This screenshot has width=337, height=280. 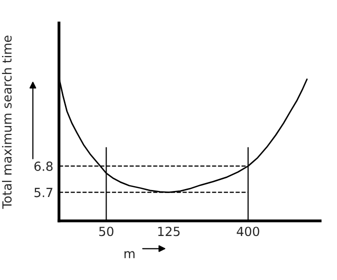 I want to click on y-tick-label: 6.8, so click(x=43, y=166).